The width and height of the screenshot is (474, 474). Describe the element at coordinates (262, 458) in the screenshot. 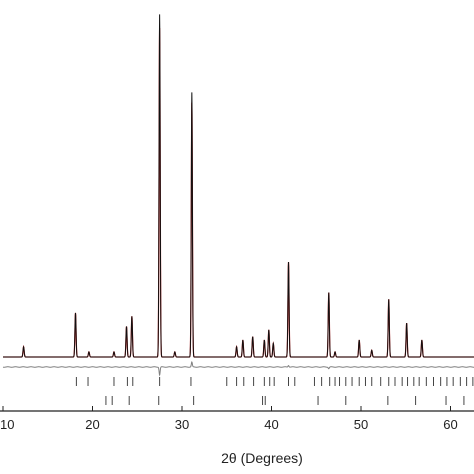

I see `x-axis-title: 2θ (Degrees)` at that location.